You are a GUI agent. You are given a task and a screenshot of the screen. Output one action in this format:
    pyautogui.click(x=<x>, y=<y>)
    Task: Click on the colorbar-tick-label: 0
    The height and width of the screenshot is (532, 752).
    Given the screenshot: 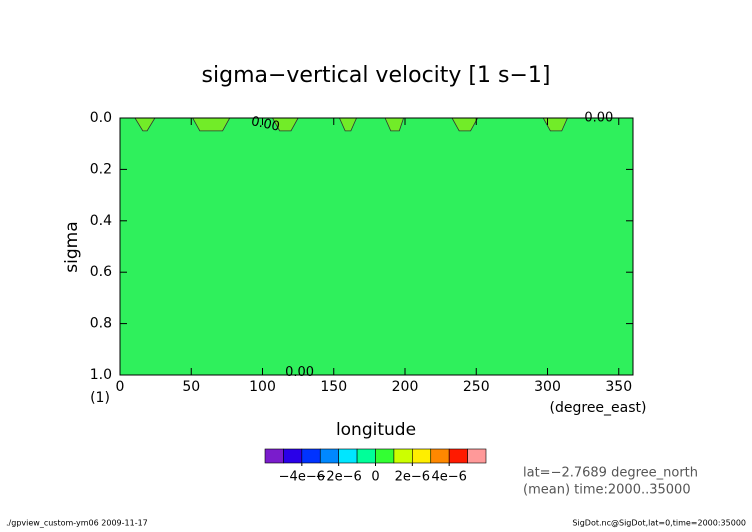 What is the action you would take?
    pyautogui.click(x=375, y=477)
    